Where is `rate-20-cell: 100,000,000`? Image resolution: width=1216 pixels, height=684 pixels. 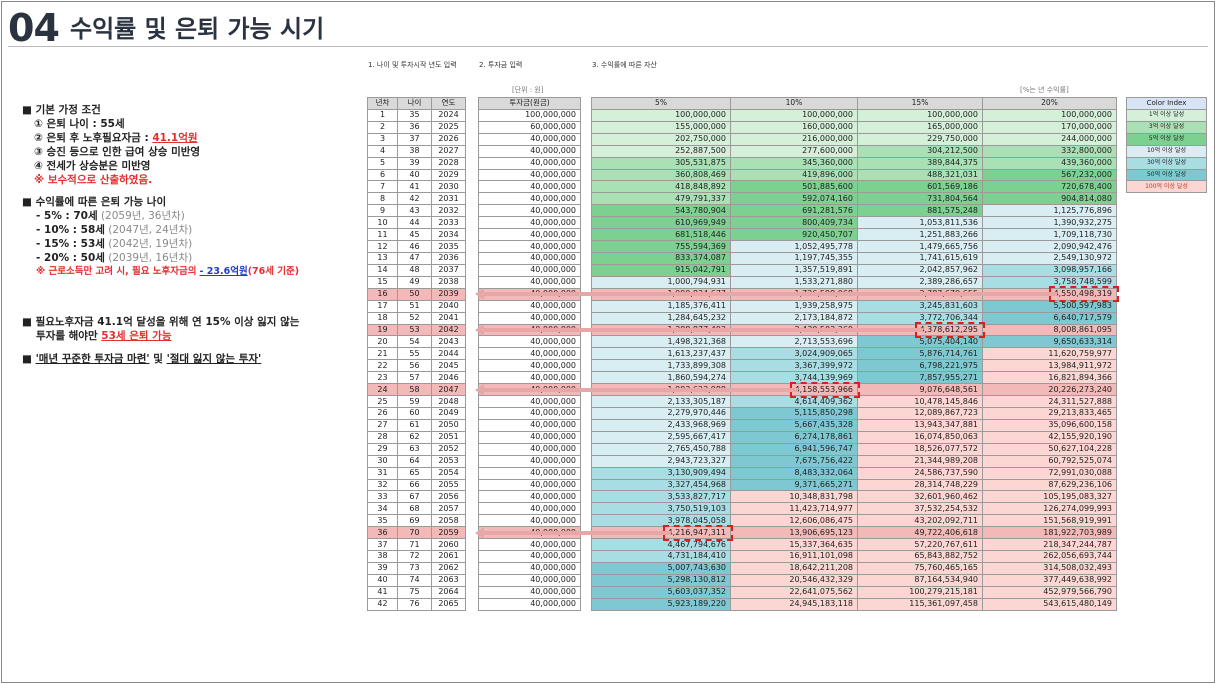 rate-20-cell: 100,000,000 is located at coordinates (1049, 115).